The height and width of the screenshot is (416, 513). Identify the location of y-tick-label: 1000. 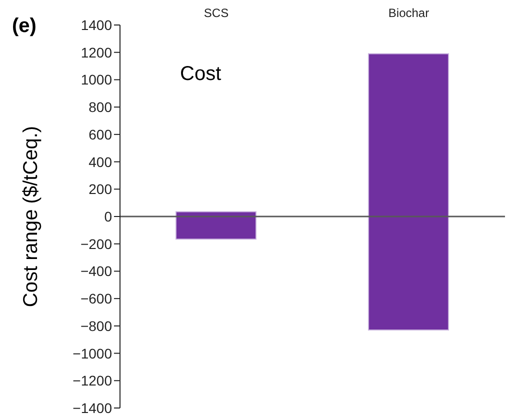
(96, 80).